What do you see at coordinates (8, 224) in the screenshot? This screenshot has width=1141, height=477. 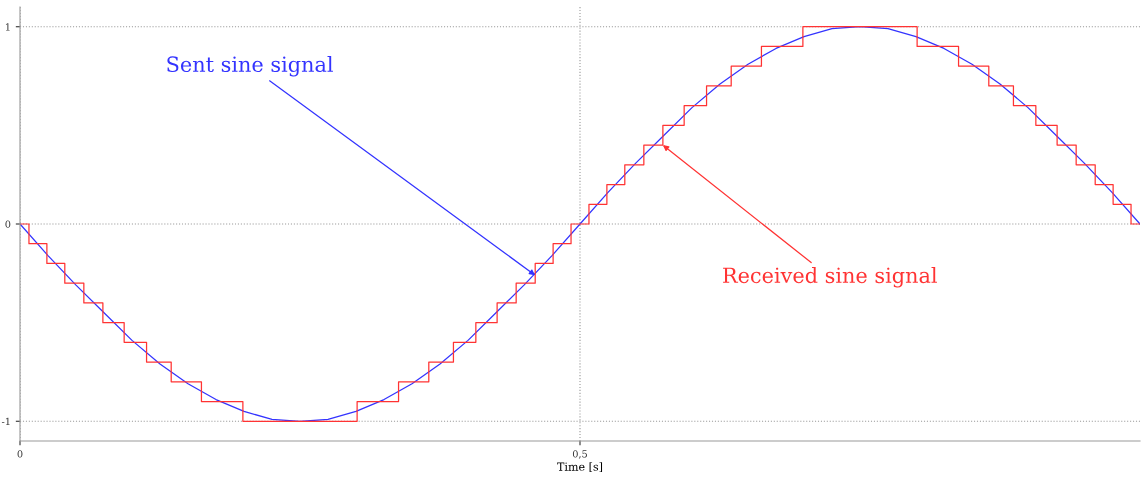 I see `y-tick-label: 0` at bounding box center [8, 224].